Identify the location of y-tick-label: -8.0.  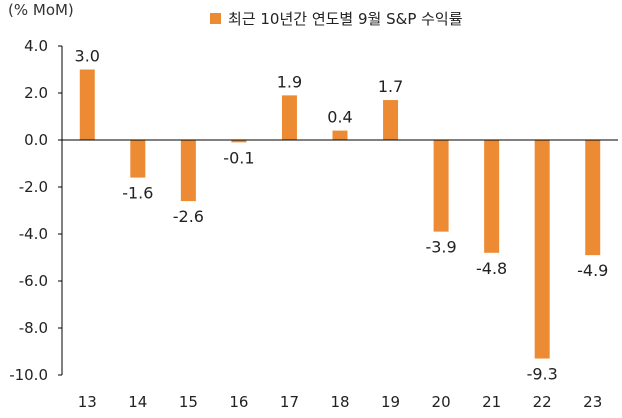
(33, 328).